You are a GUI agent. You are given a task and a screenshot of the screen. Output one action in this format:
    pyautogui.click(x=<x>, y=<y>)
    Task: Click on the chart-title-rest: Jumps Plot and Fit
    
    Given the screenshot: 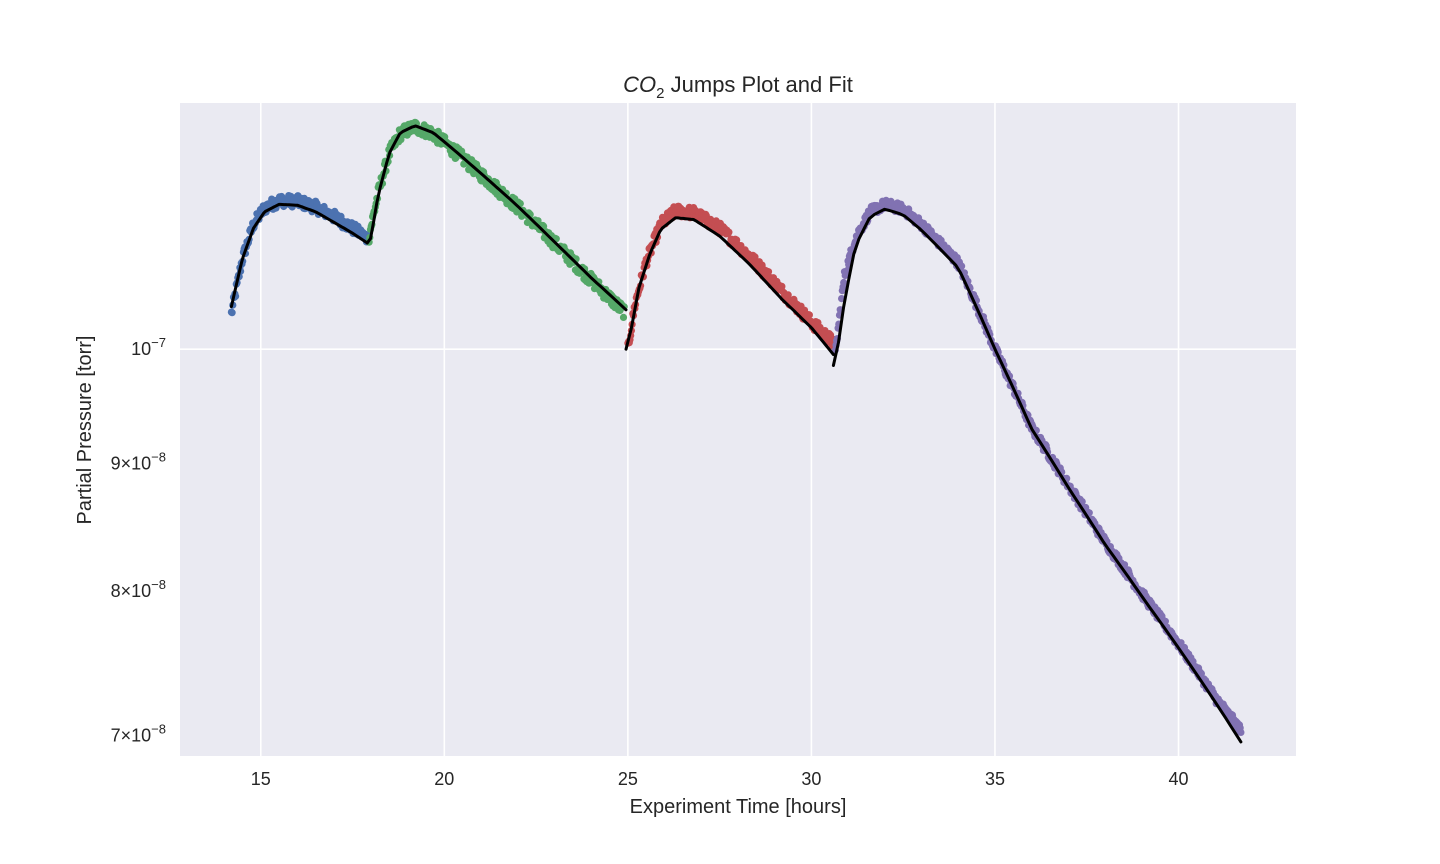 What is the action you would take?
    pyautogui.click(x=759, y=84)
    